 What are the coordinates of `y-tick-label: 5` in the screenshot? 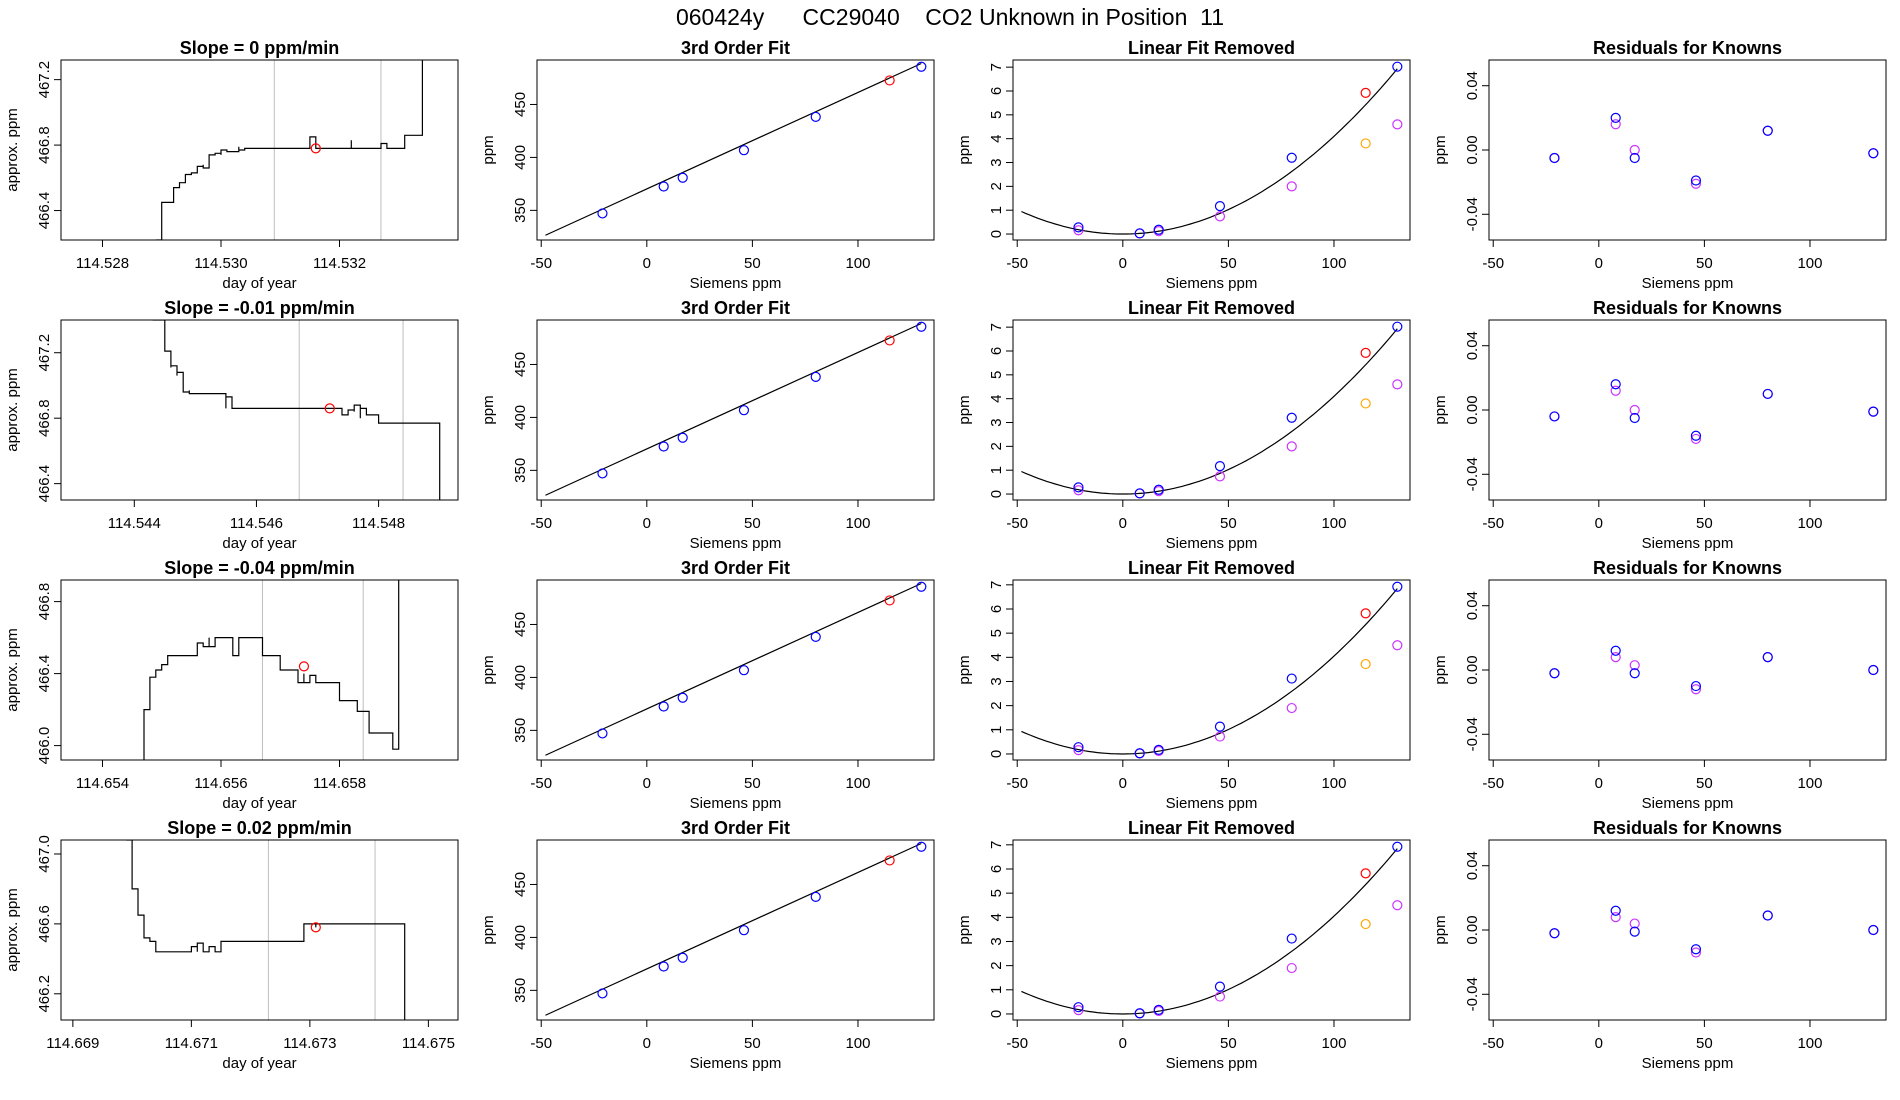 It's located at (996, 375).